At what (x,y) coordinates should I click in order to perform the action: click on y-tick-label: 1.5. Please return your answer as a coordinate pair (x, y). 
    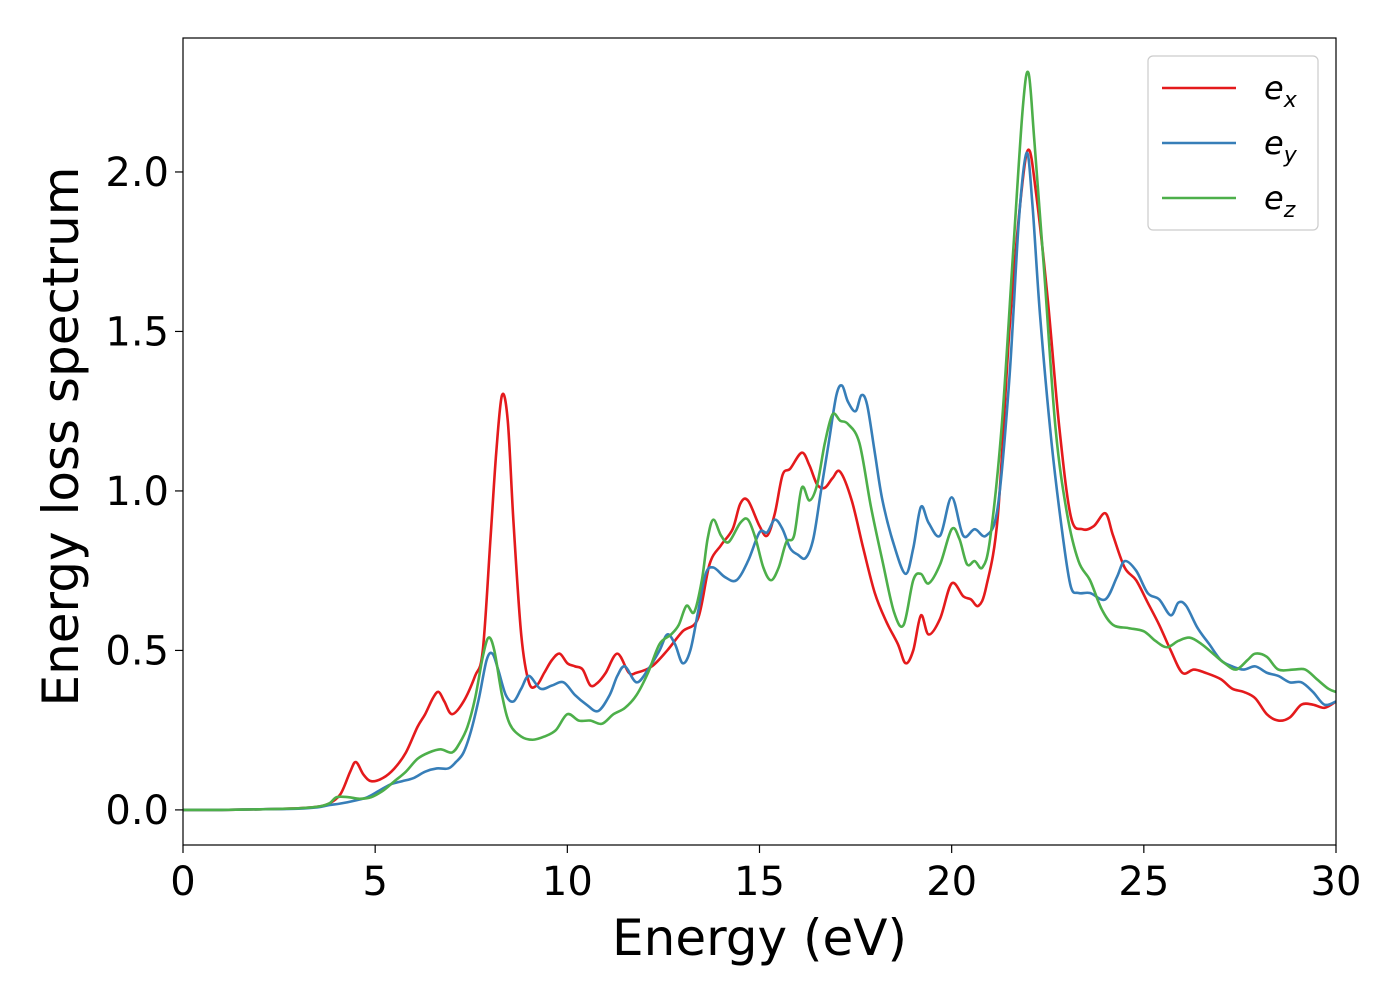
    Looking at the image, I should click on (137, 332).